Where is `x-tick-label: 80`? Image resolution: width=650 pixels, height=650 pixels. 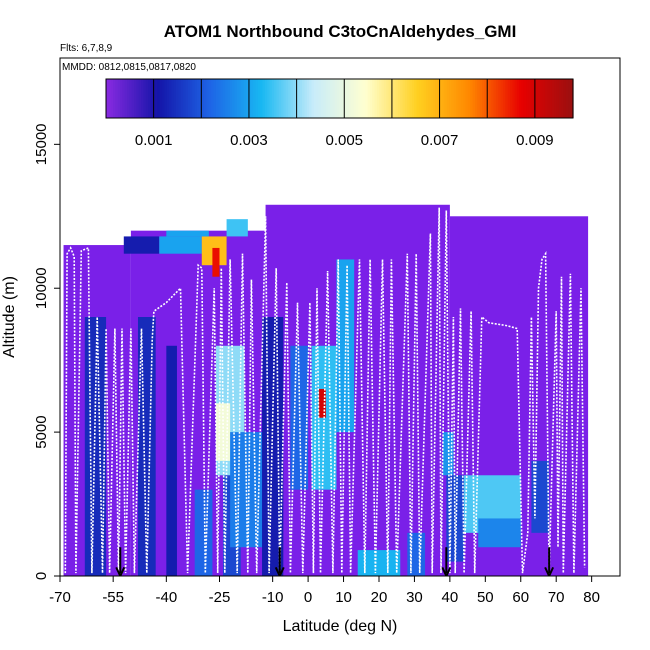
x-tick-label: 80 is located at coordinates (591, 597).